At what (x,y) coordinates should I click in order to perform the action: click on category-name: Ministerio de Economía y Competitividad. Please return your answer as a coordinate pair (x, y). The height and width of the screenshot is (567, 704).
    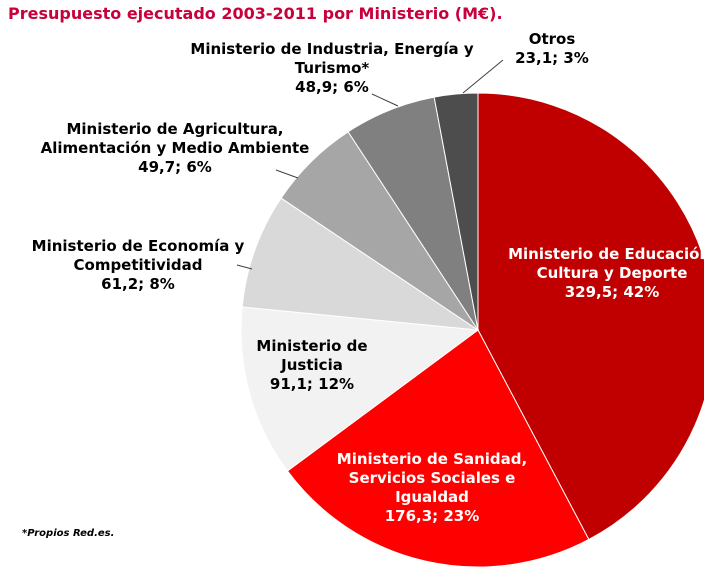
    Looking at the image, I should click on (138, 255).